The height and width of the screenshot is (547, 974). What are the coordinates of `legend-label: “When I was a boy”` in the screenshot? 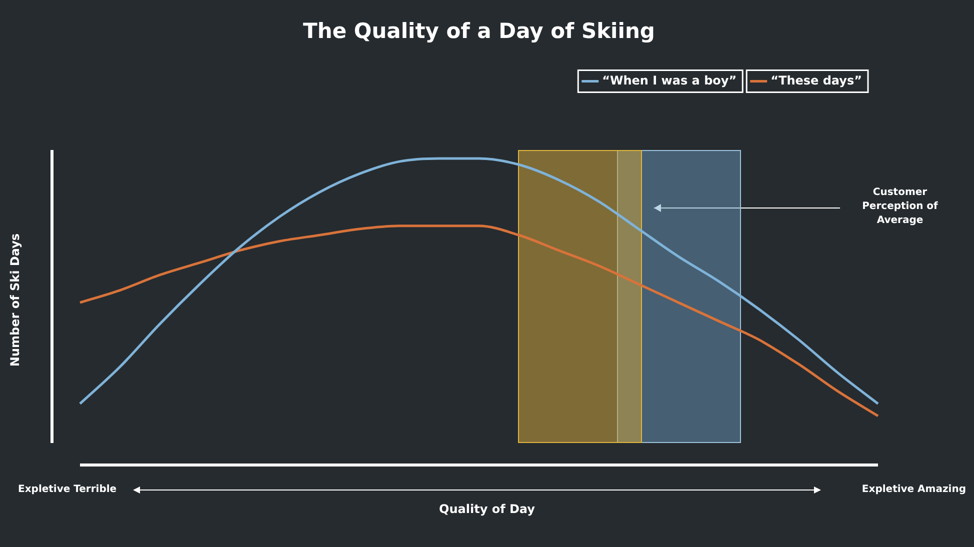 It's located at (669, 80).